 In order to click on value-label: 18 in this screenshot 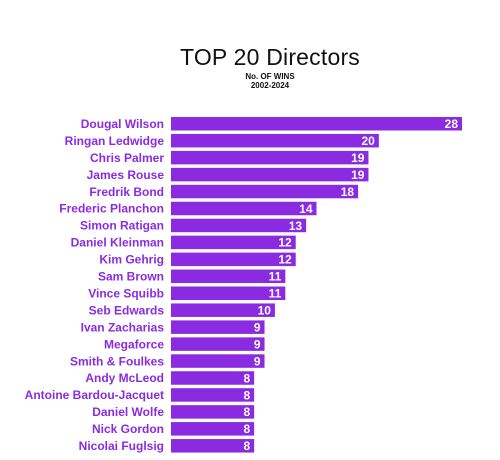, I will do `click(348, 192)`.